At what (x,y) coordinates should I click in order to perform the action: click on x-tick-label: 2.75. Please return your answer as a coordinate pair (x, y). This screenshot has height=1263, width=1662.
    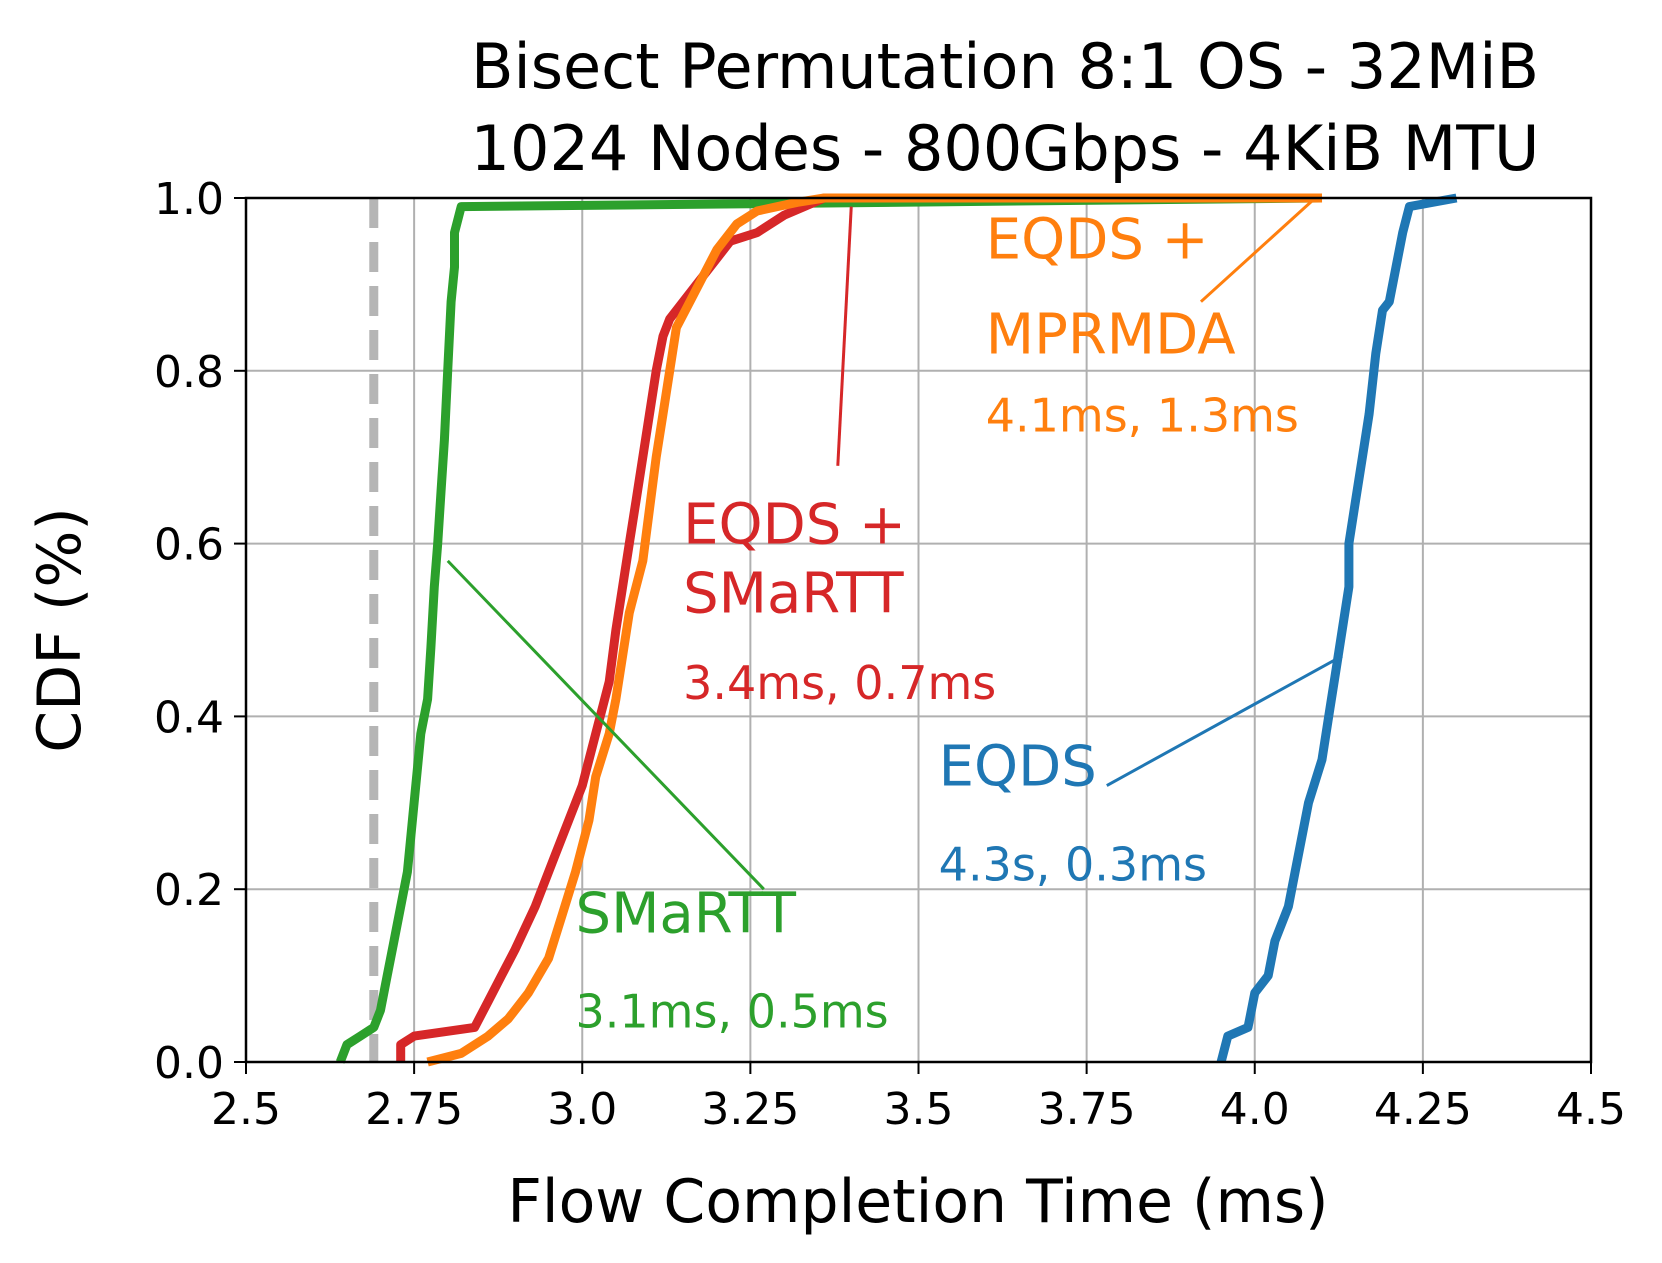
    Looking at the image, I should click on (414, 1109).